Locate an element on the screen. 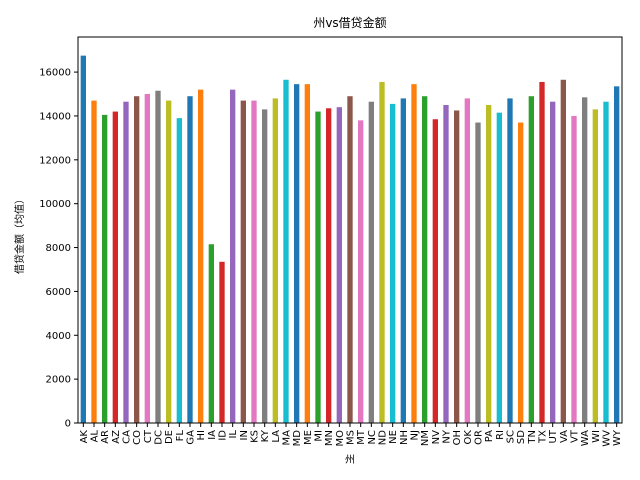 The height and width of the screenshot is (480, 640). bar-nh is located at coordinates (403, 260).